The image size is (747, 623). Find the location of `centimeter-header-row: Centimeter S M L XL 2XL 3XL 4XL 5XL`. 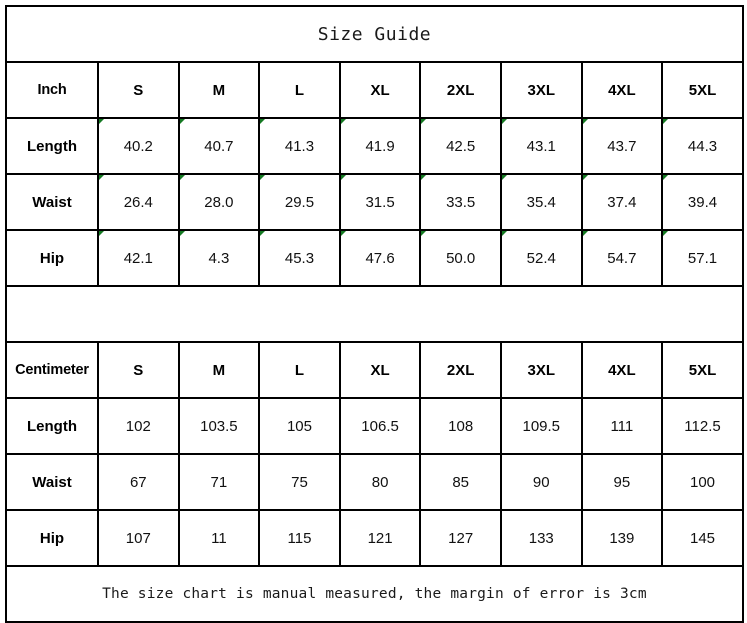

centimeter-header-row: Centimeter S M L XL 2XL 3XL 4XL 5XL is located at coordinates (374, 370).